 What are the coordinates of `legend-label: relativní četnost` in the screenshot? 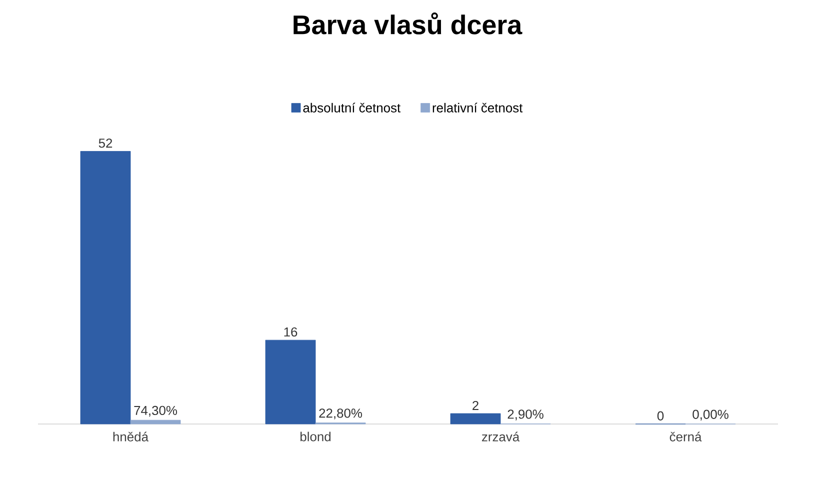 It's located at (477, 107).